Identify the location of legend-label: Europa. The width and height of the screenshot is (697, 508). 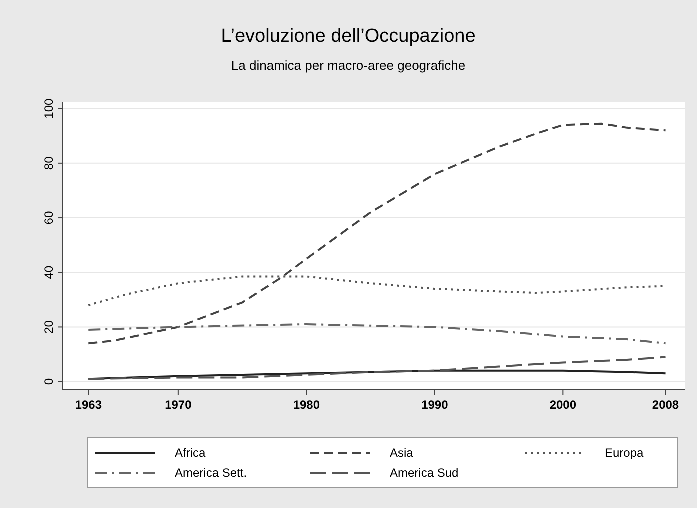
(624, 453).